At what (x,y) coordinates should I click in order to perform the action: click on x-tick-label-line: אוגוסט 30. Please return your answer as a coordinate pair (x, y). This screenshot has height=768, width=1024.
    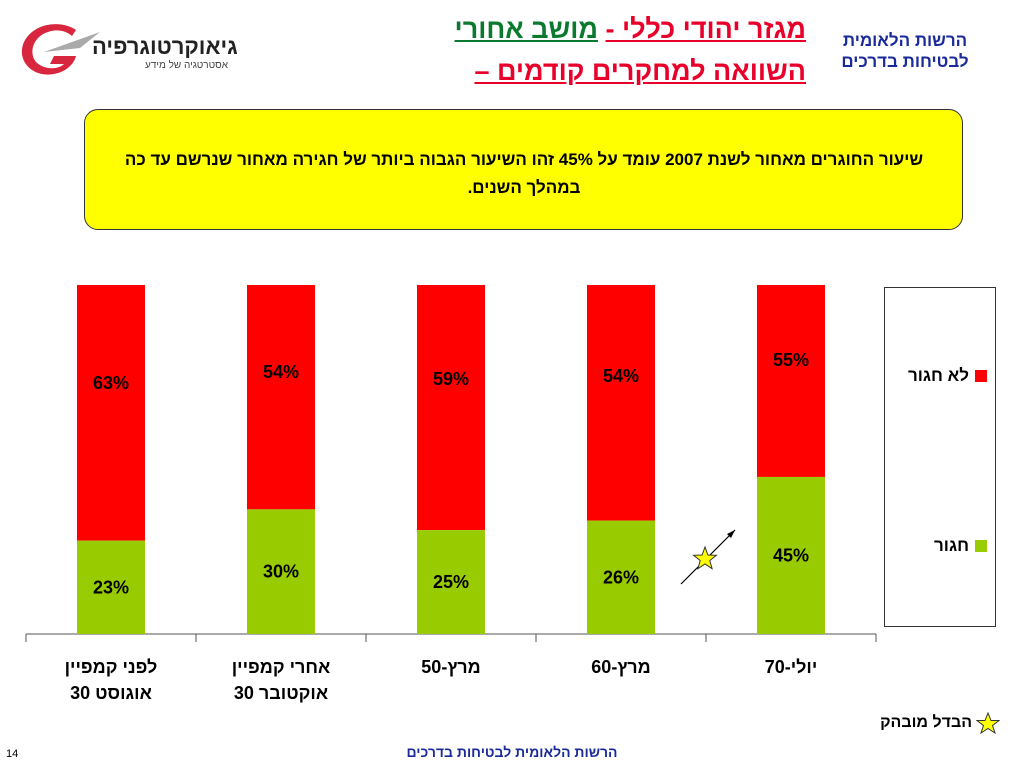
    Looking at the image, I should click on (111, 693).